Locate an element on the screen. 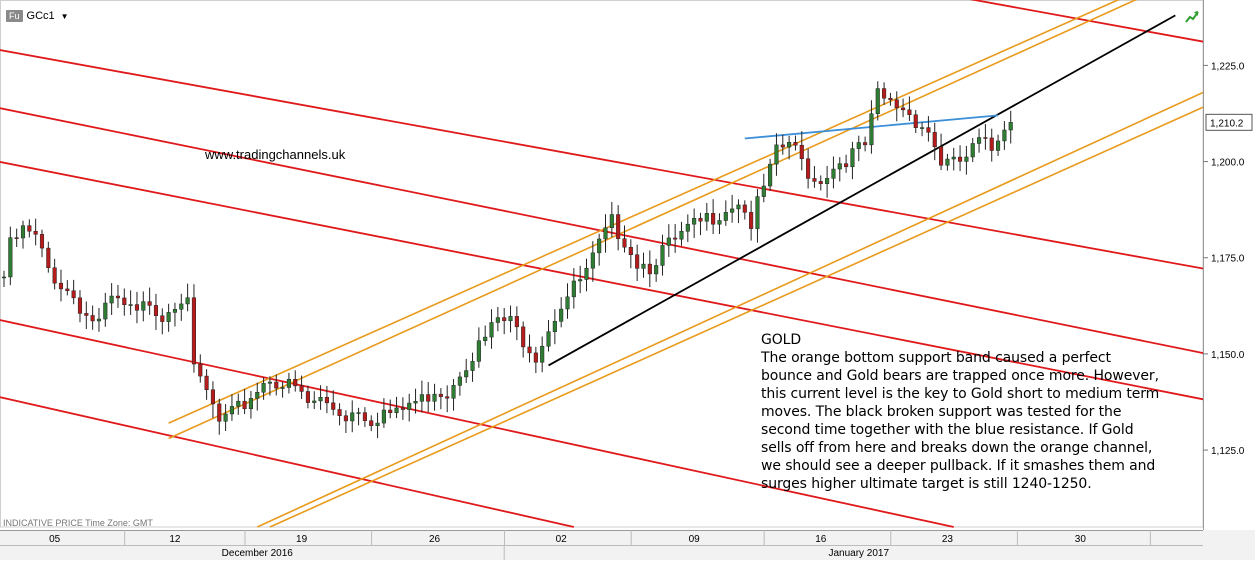 The height and width of the screenshot is (565, 1255). symbol-label: GCc1 is located at coordinates (40, 16).